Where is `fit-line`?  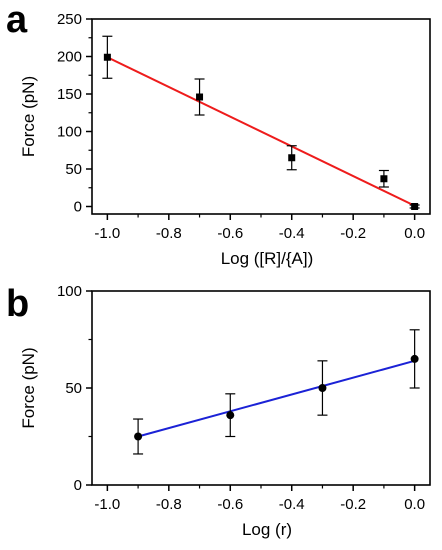
fit-line is located at coordinates (276, 398).